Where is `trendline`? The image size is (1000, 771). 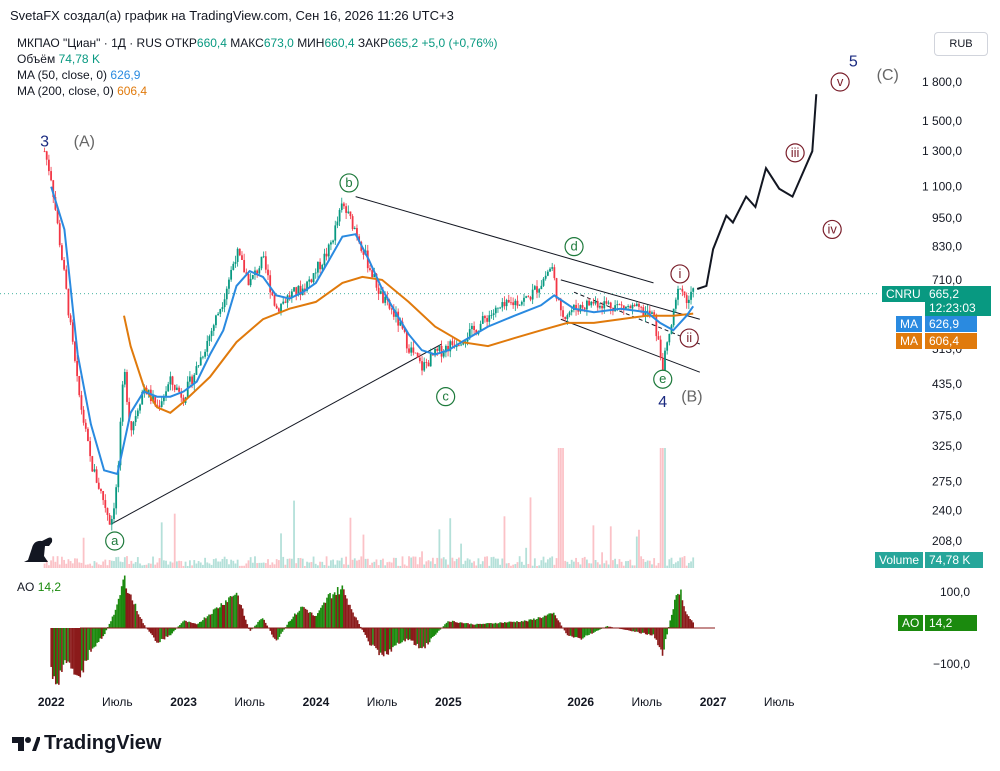 trendline is located at coordinates (630, 345).